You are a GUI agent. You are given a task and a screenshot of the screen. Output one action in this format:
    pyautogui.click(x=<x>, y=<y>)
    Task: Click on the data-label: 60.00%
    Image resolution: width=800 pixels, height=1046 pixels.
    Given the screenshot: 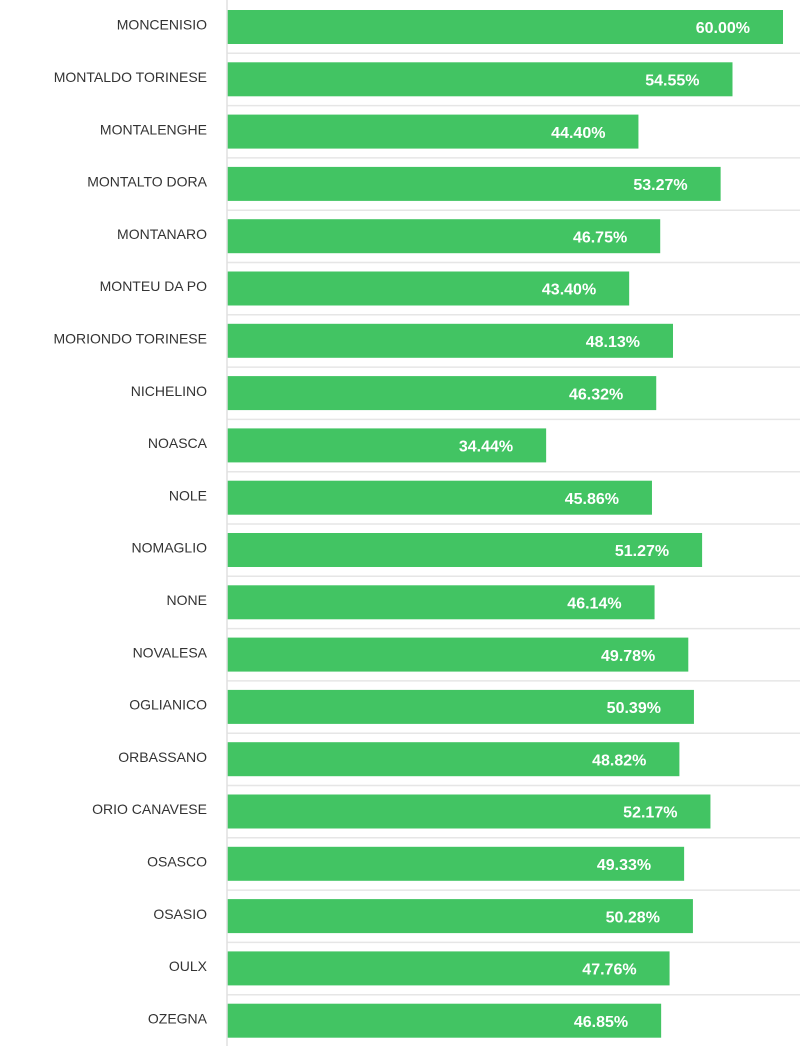 What is the action you would take?
    pyautogui.click(x=723, y=28)
    